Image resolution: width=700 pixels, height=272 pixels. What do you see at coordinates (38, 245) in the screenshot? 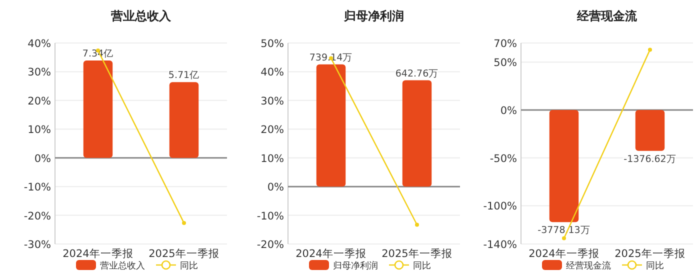
I see `y-tick-label: -30%` at bounding box center [38, 245].